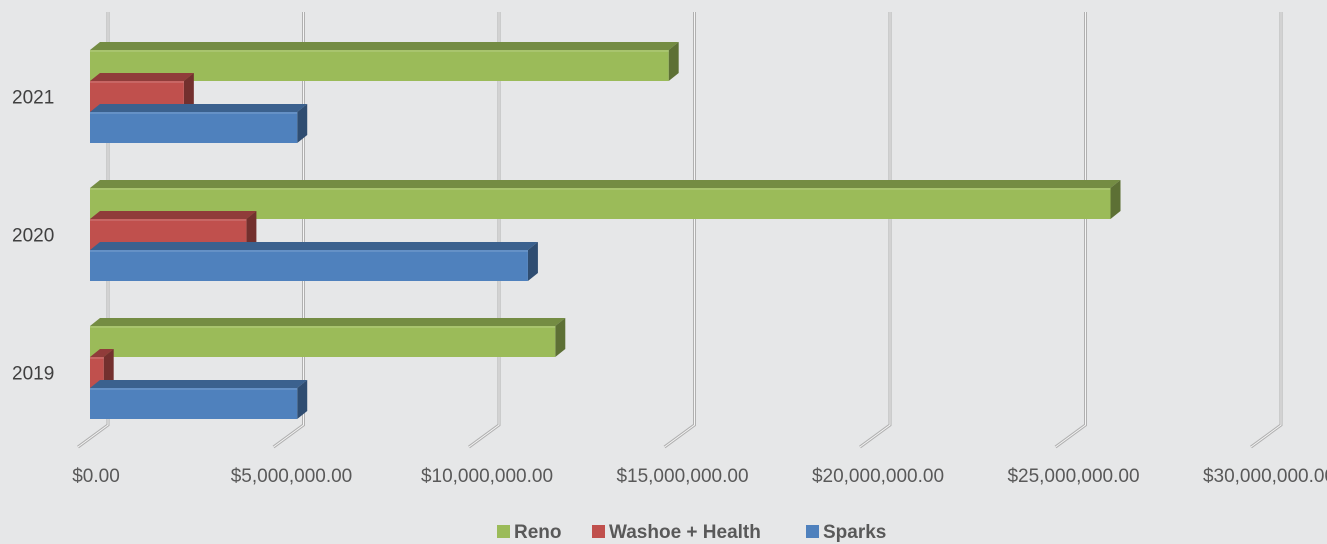 The height and width of the screenshot is (544, 1327). I want to click on legend-label: Washoe + Health, so click(685, 532).